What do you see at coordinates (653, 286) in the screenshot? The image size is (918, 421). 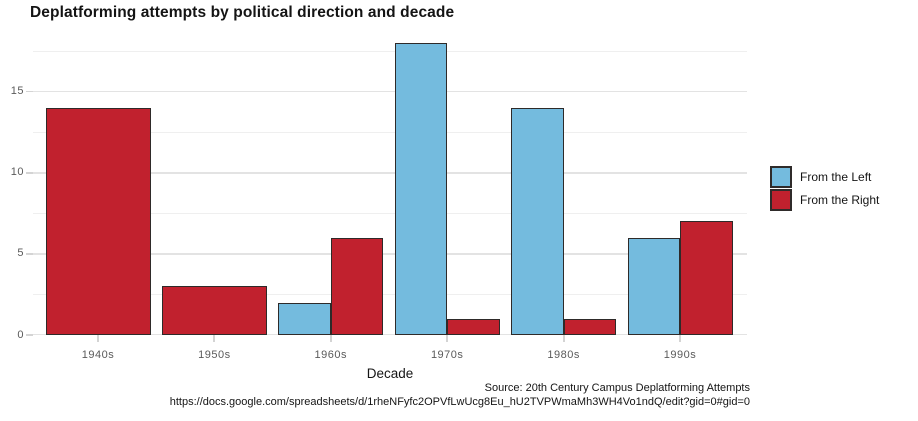 I see `bar-from-the-left-1990s` at bounding box center [653, 286].